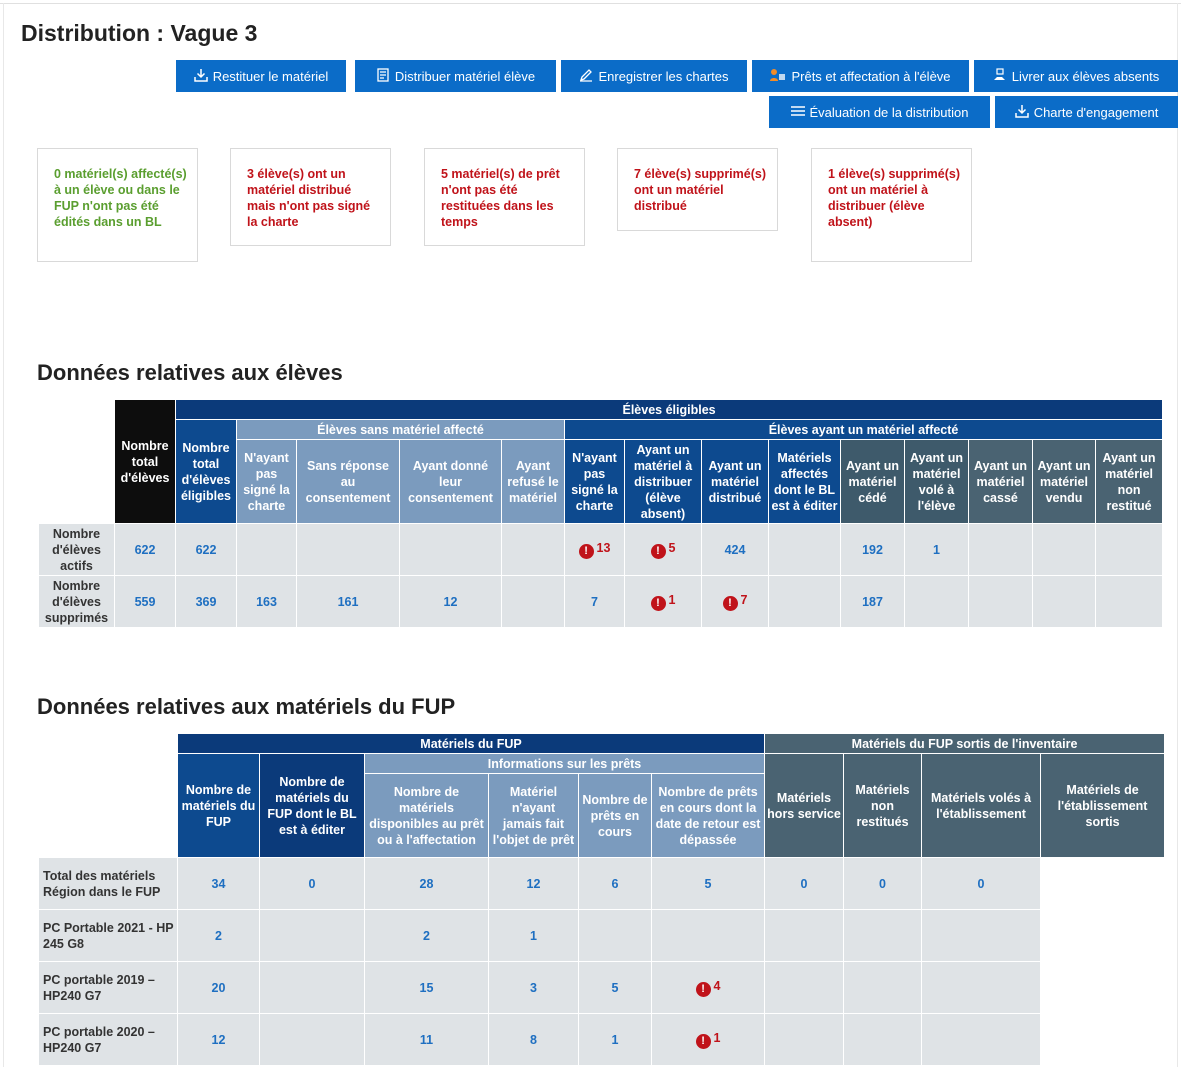 Image resolution: width=1181 pixels, height=1067 pixels. I want to click on table-cell: 11, so click(426, 1039).